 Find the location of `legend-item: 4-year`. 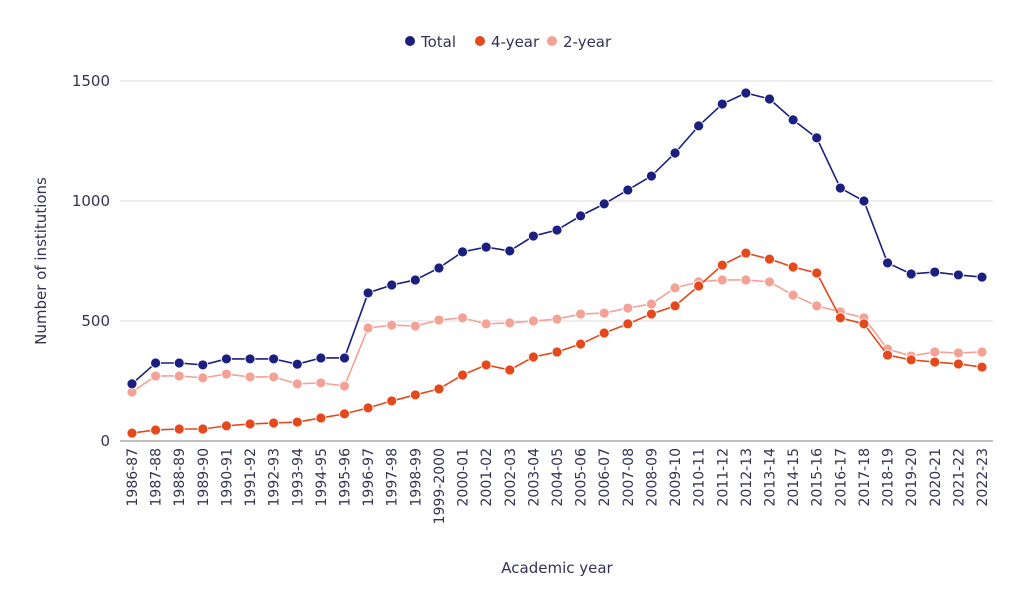

legend-item: 4-year is located at coordinates (507, 42).